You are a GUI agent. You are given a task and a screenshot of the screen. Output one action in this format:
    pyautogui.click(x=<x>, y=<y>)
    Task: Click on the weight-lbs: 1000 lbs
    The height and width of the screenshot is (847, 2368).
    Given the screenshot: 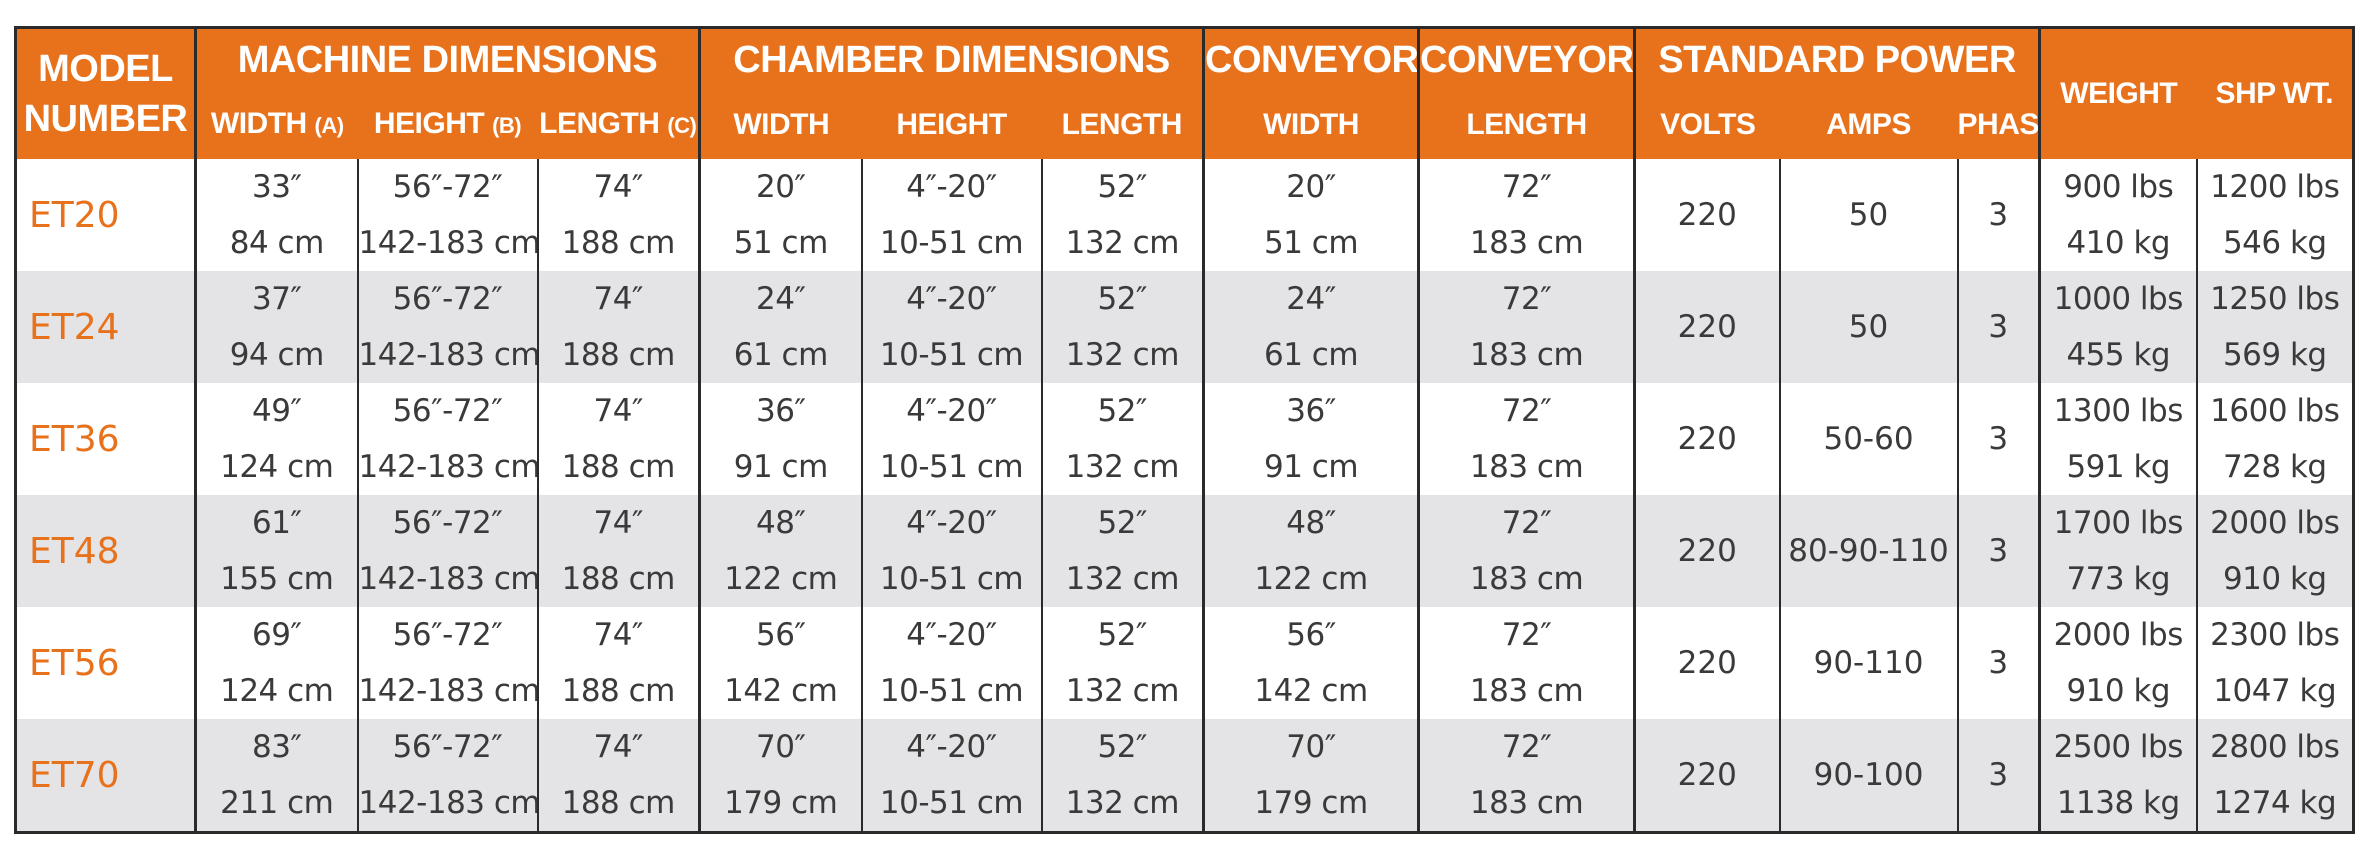 What is the action you would take?
    pyautogui.click(x=2118, y=299)
    